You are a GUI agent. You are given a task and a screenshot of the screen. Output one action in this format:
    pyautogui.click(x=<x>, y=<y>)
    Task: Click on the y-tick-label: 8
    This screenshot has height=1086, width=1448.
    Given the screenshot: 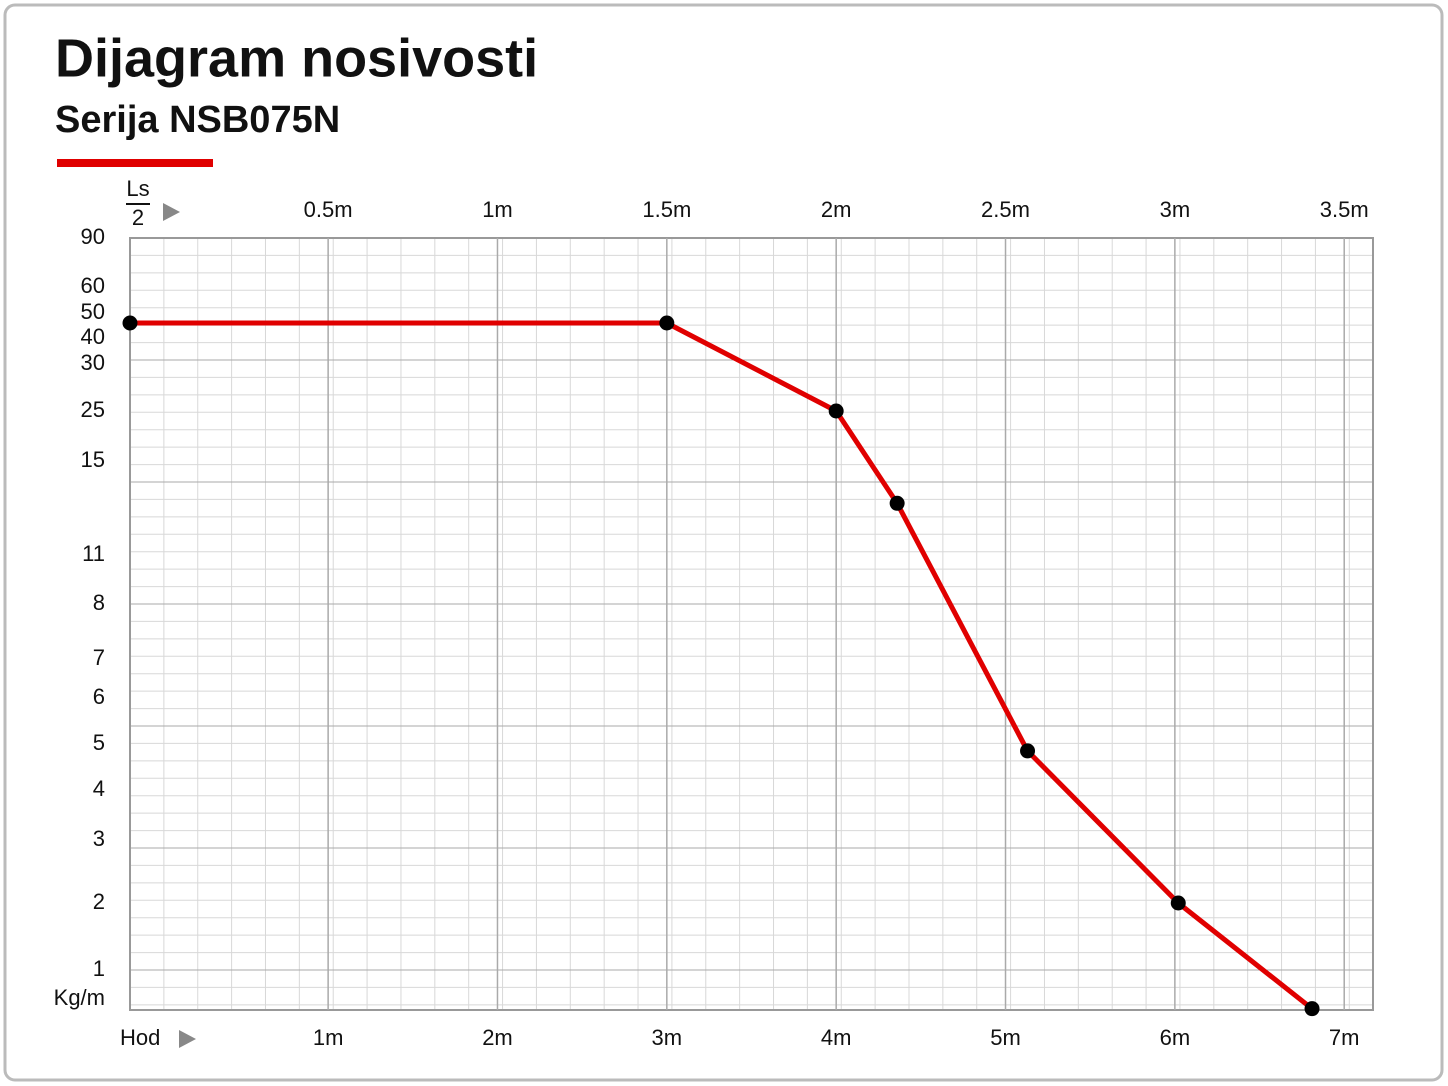 What is the action you would take?
    pyautogui.click(x=99, y=602)
    